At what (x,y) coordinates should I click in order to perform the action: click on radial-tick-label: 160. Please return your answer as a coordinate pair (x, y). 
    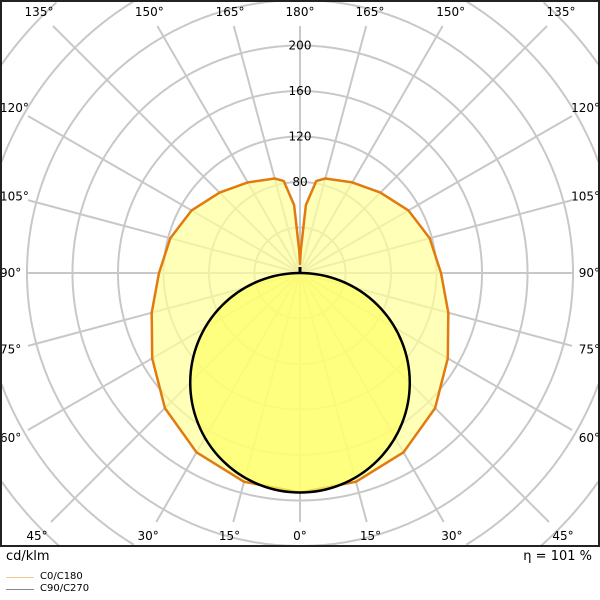
    Looking at the image, I should click on (300, 91).